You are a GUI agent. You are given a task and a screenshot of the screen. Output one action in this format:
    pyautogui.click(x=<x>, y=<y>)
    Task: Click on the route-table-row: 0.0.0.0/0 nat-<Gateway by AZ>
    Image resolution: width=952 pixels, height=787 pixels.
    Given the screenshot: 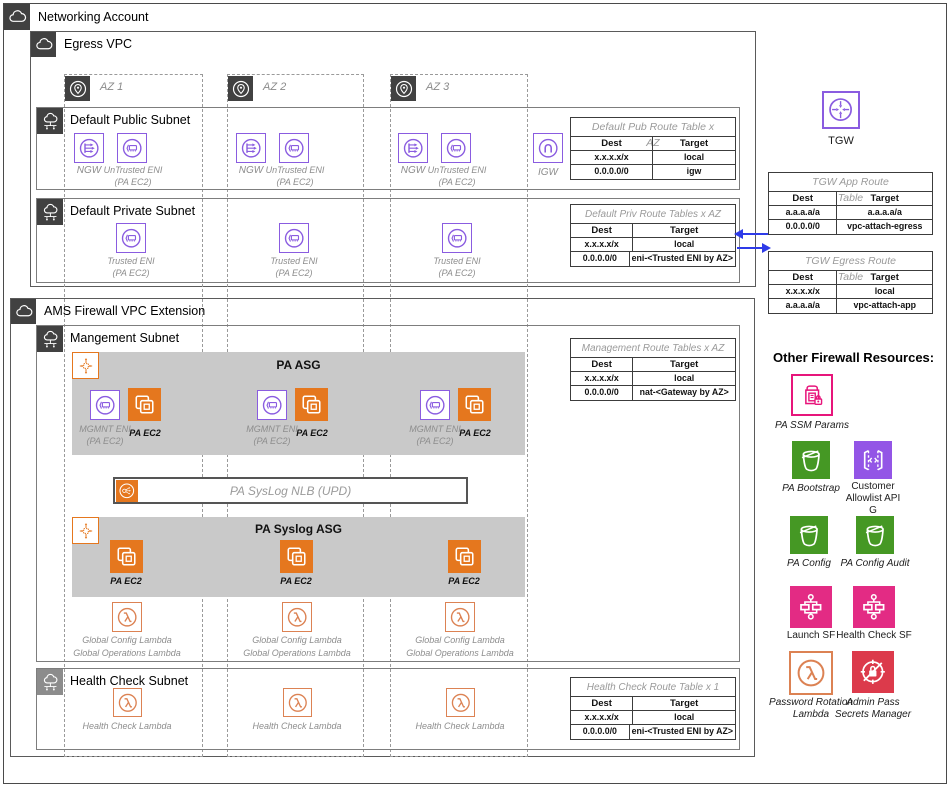 What is the action you would take?
    pyautogui.click(x=653, y=393)
    